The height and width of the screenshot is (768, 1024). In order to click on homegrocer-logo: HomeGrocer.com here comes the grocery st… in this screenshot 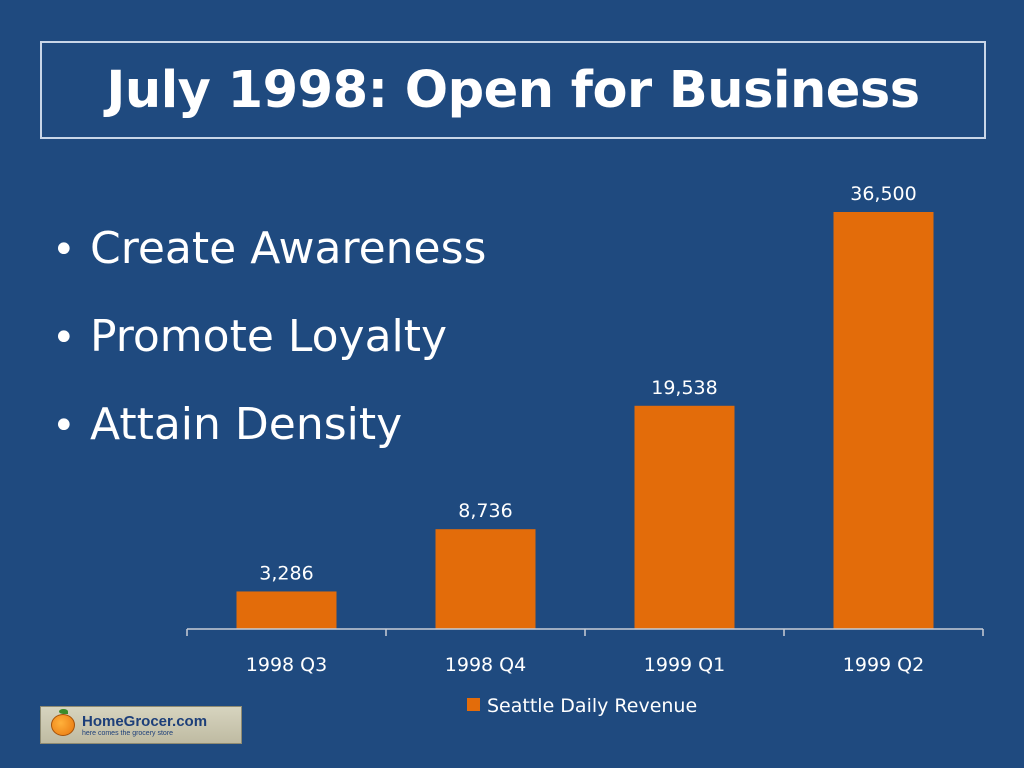, I will do `click(141, 725)`.